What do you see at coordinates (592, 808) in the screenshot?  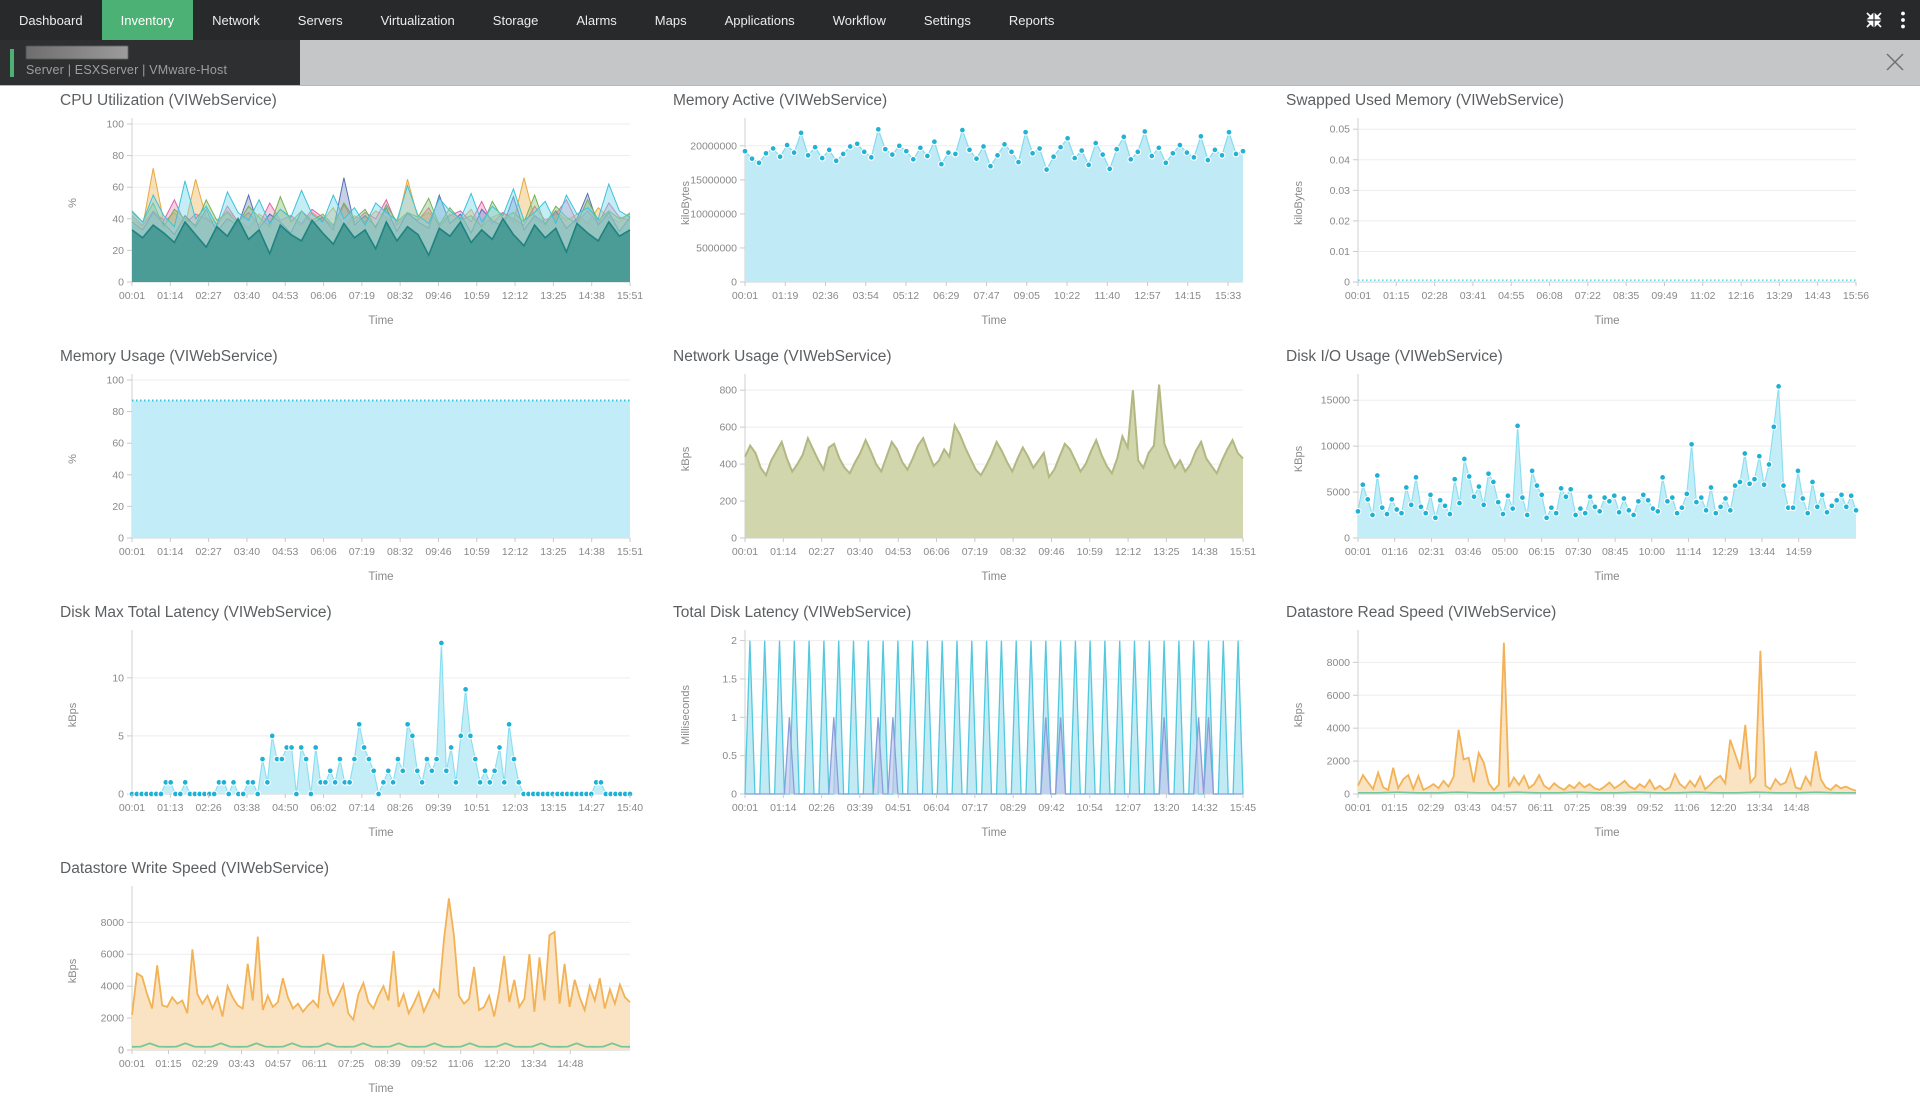 I see `svg-text: 14:27` at bounding box center [592, 808].